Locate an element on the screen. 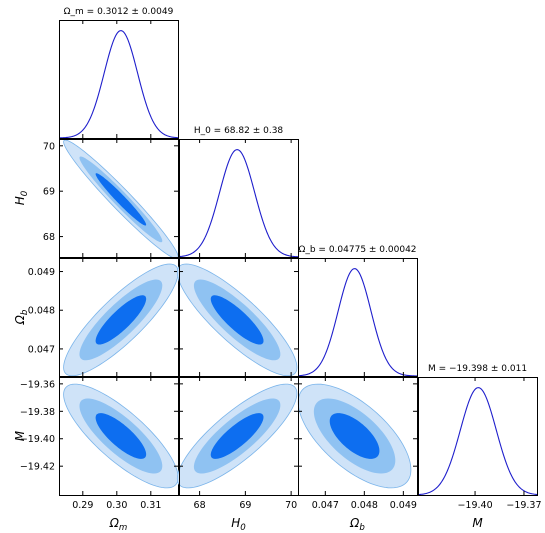 The image size is (545, 533). x-axis-label: H0 is located at coordinates (238, 524).